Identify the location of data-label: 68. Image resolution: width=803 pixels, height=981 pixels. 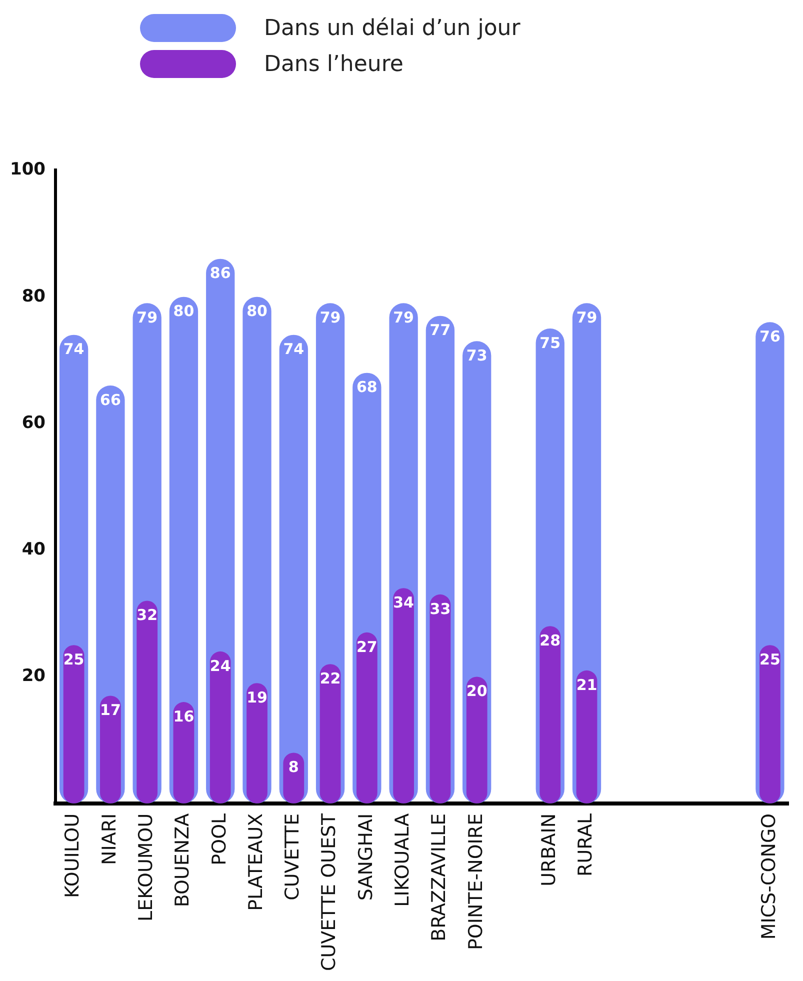
(367, 387).